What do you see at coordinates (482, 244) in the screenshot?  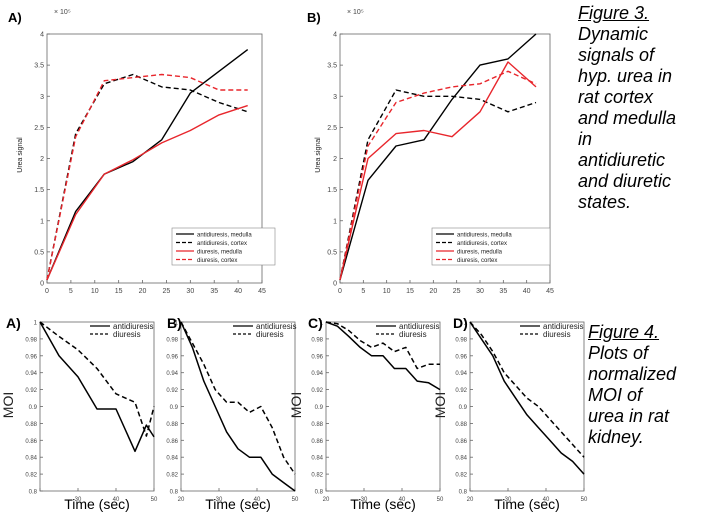 I see `legend-entry: antidiuresis, cortex` at bounding box center [482, 244].